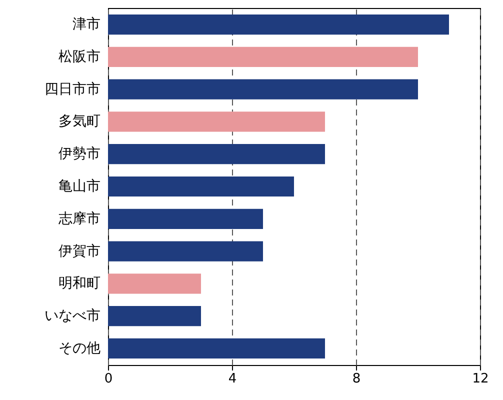  Describe the element at coordinates (79, 251) in the screenshot. I see `y-tick-label: 伊賀市` at that location.